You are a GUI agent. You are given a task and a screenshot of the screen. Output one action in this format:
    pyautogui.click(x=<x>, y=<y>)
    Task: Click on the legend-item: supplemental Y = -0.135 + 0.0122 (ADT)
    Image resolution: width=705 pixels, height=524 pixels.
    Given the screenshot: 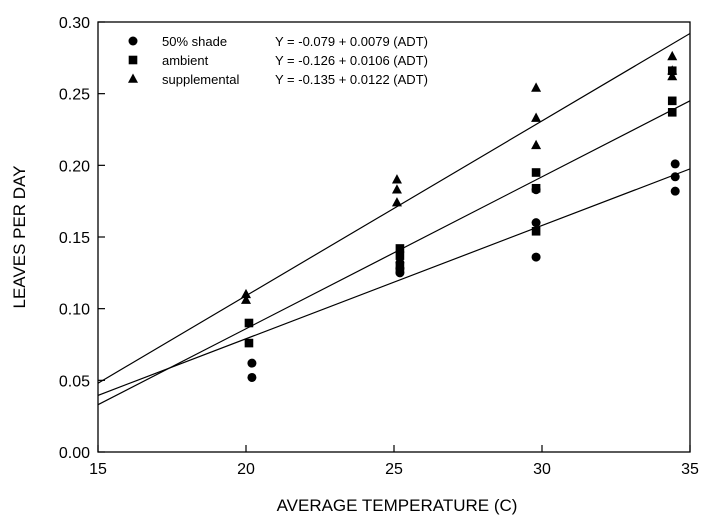 What is the action you would take?
    pyautogui.click(x=278, y=79)
    